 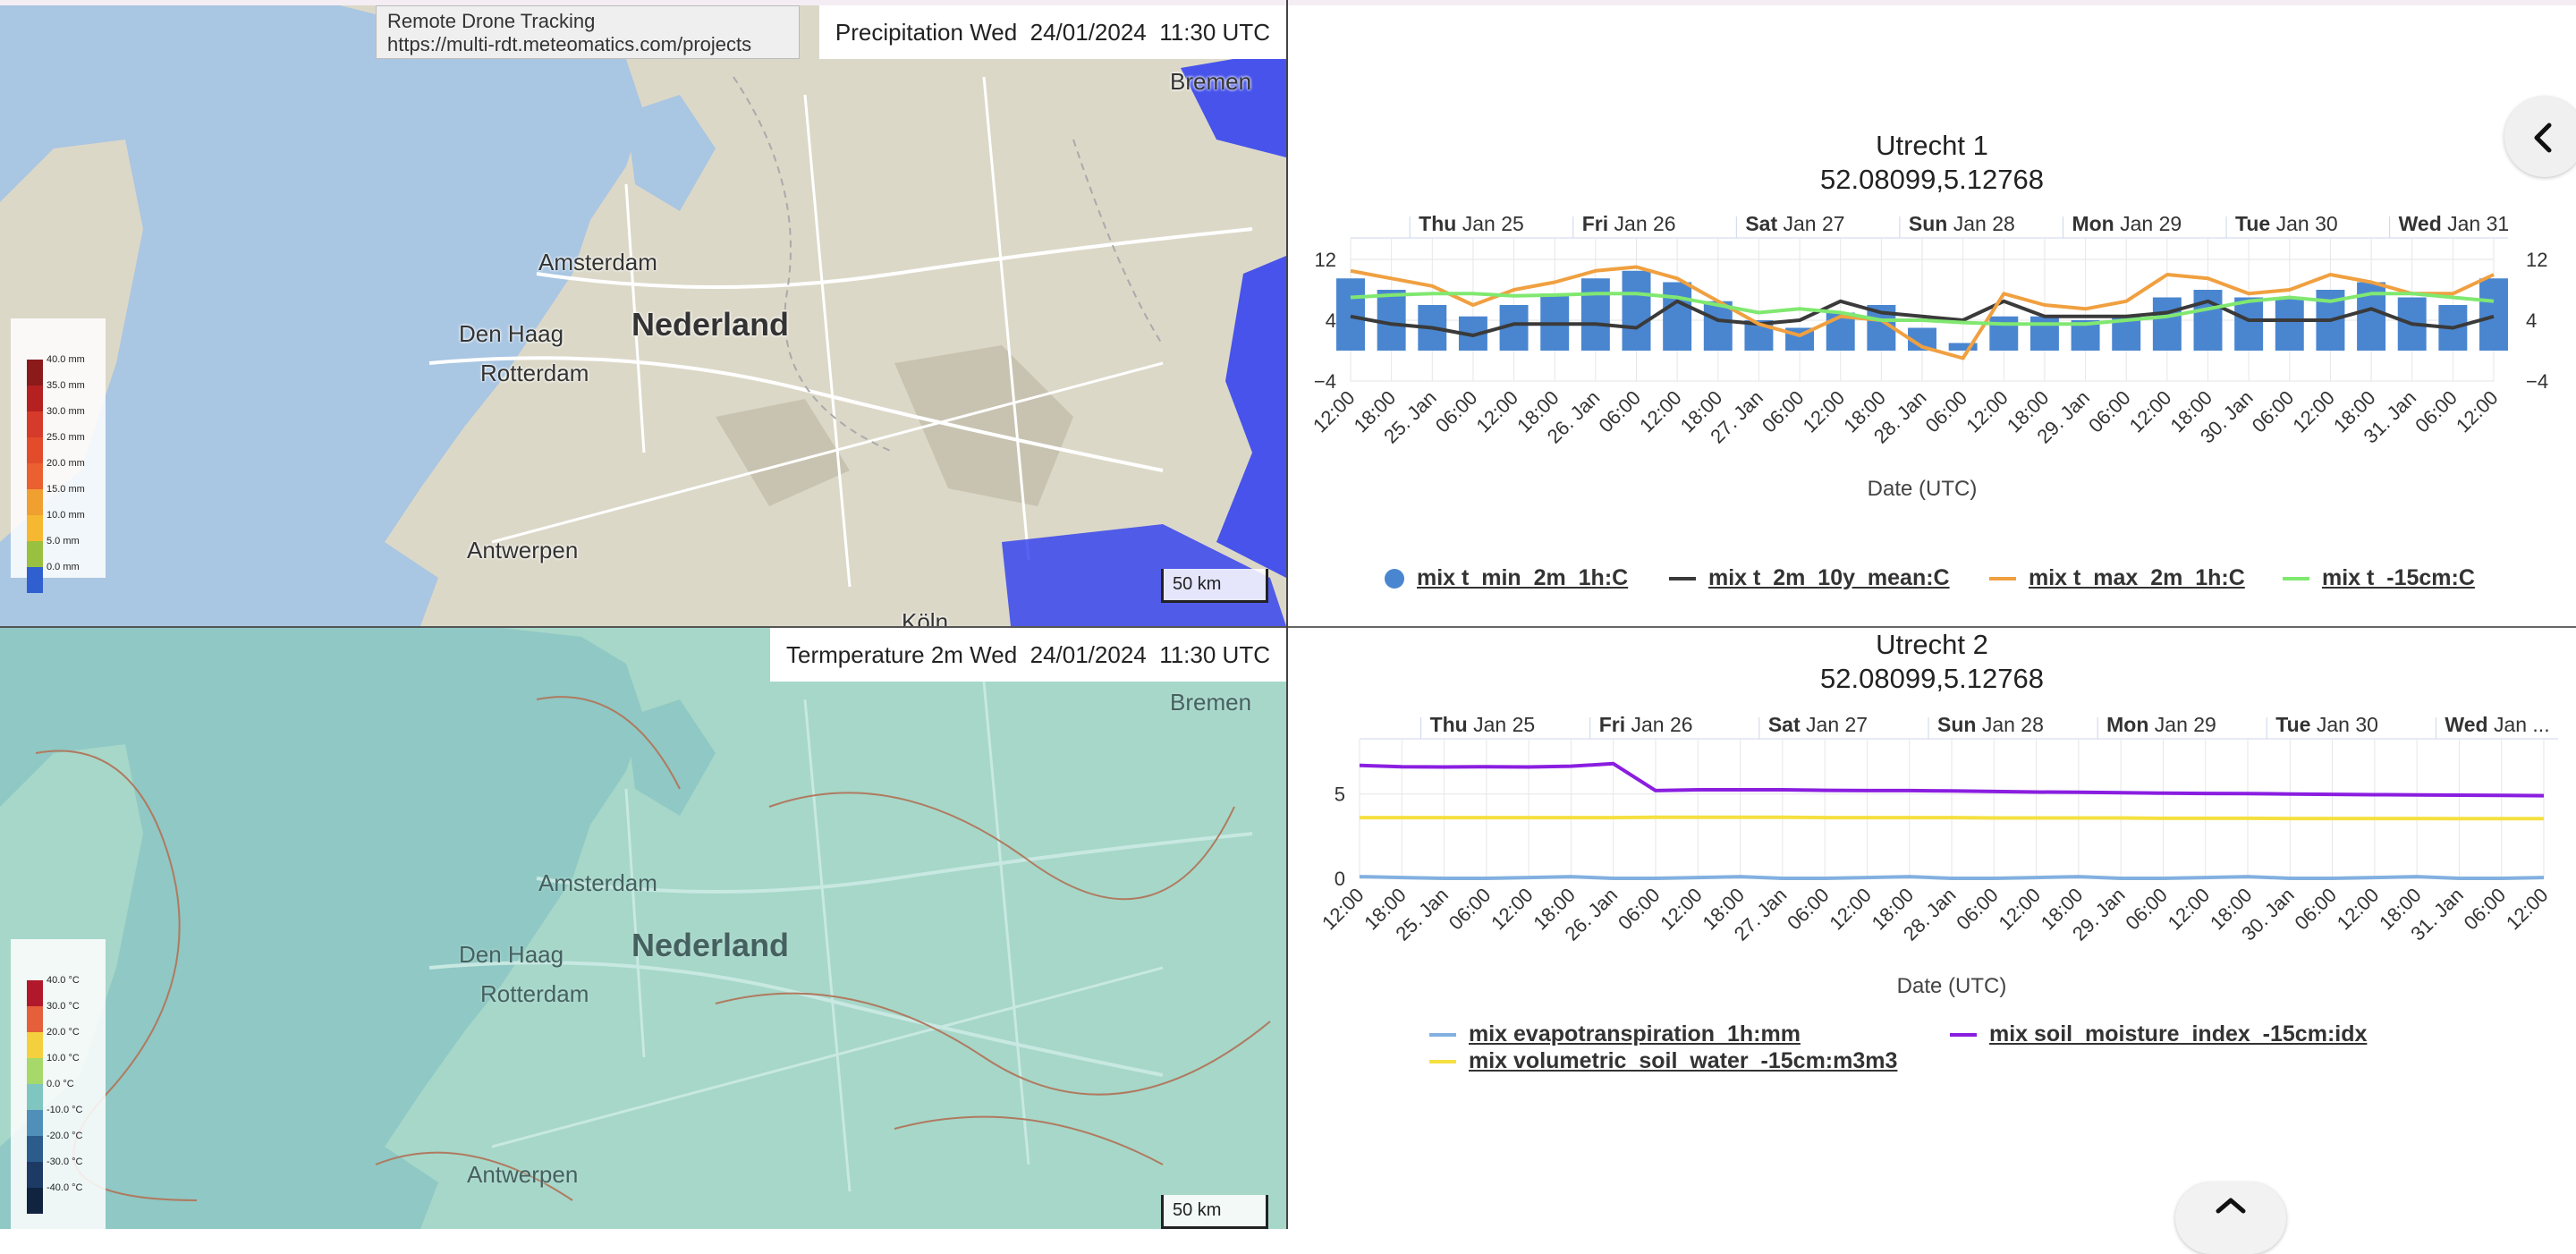 I want to click on y-tick-label: 12, so click(x=1325, y=260).